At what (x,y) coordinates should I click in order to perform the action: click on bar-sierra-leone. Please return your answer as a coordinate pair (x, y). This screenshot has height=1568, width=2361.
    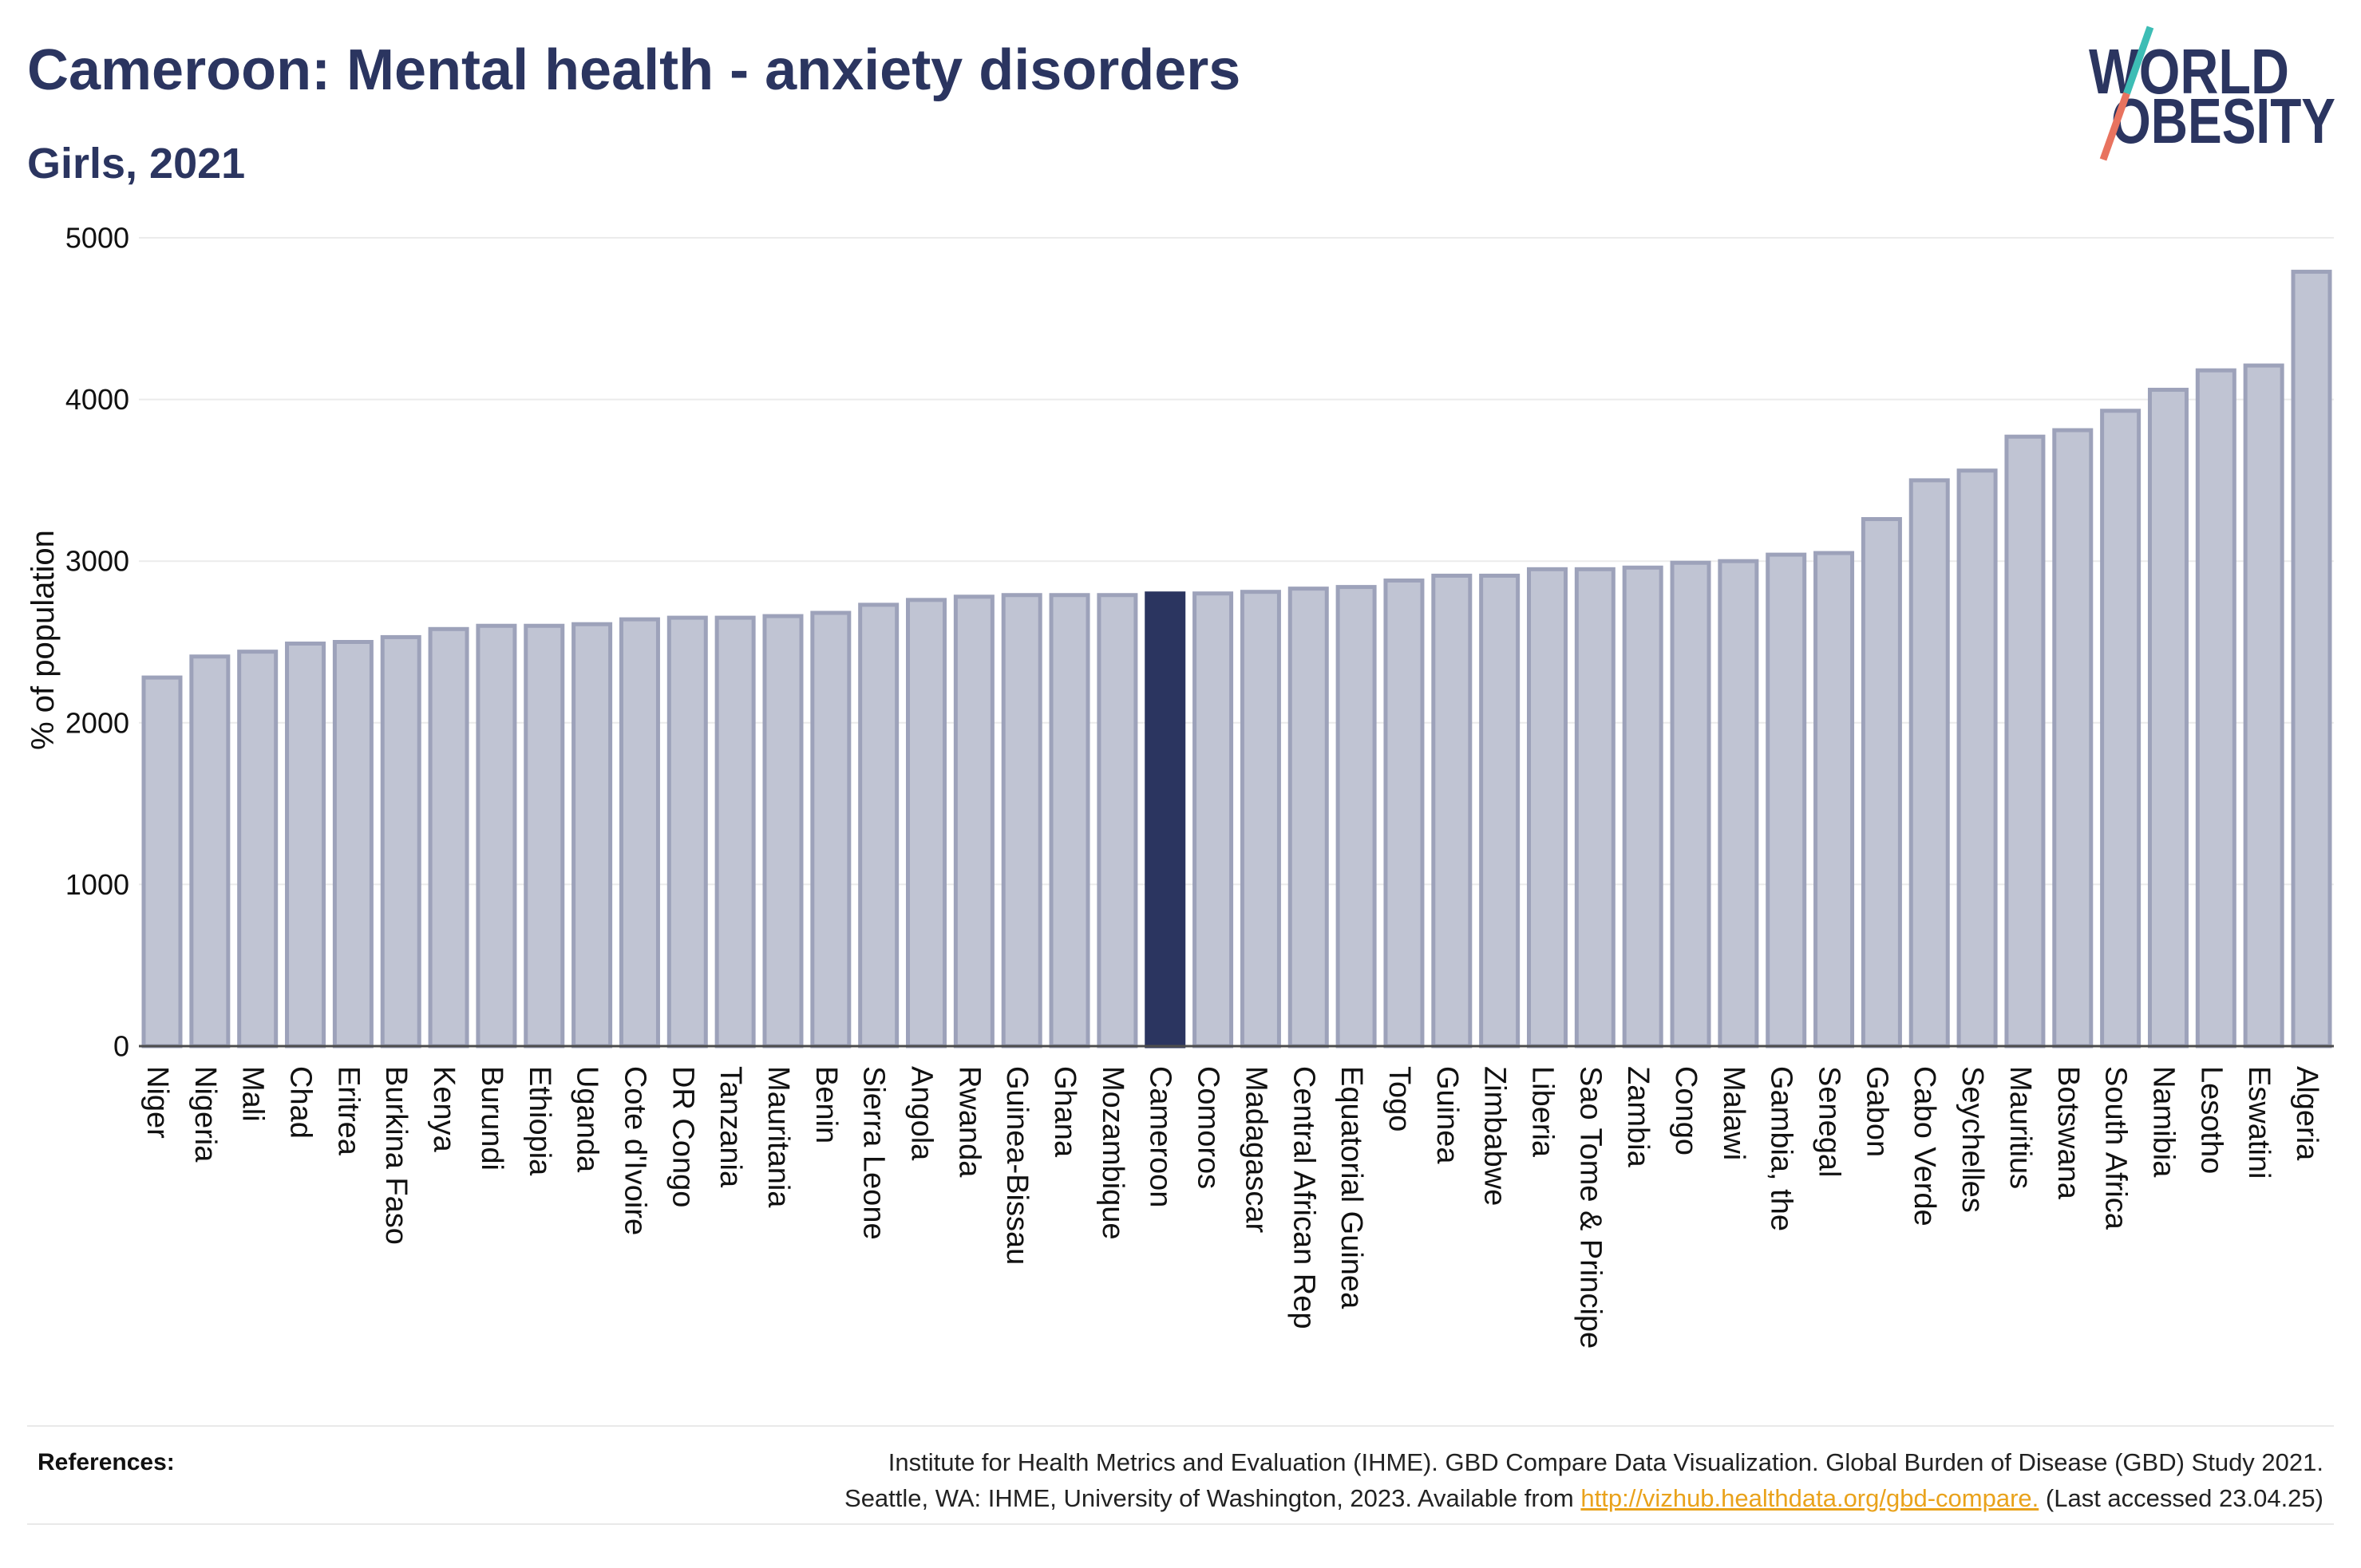
    Looking at the image, I should click on (879, 825).